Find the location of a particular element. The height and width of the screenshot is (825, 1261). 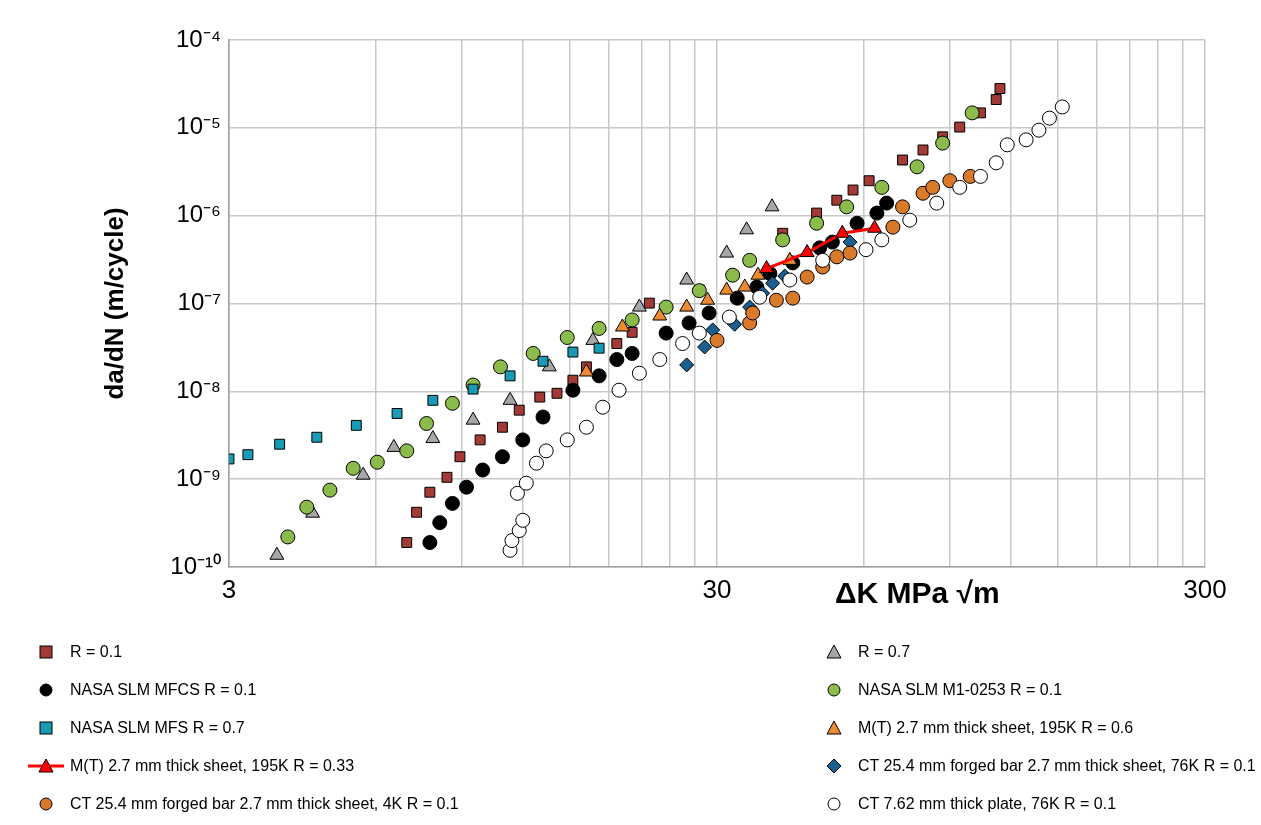

y-tick-label: 10⁻⁴ is located at coordinates (198, 38).